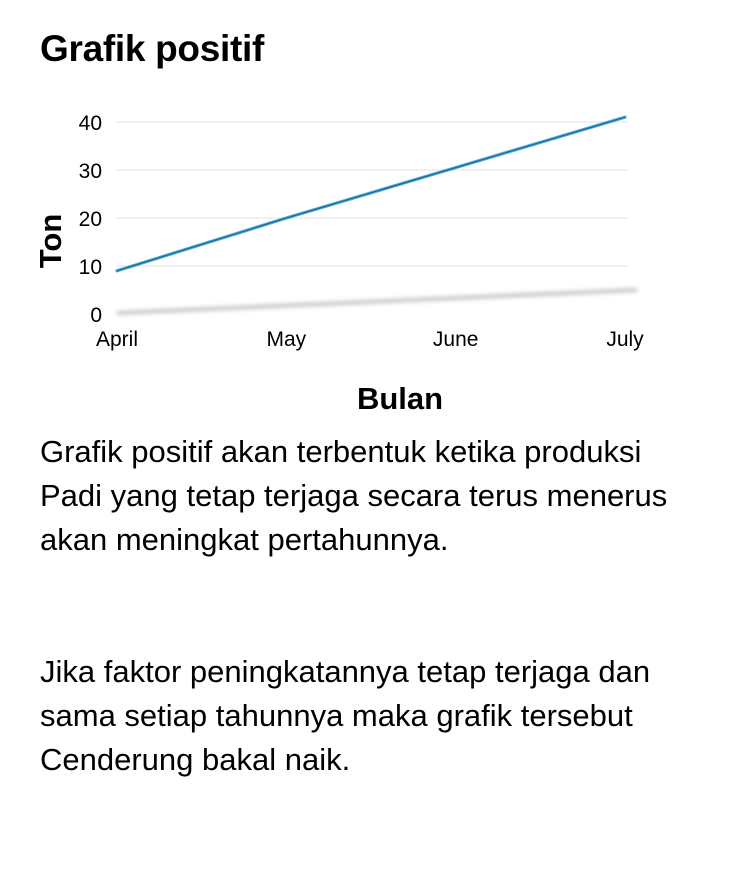 This screenshot has width=746, height=880. I want to click on x-axis-title: Bulan, so click(400, 398).